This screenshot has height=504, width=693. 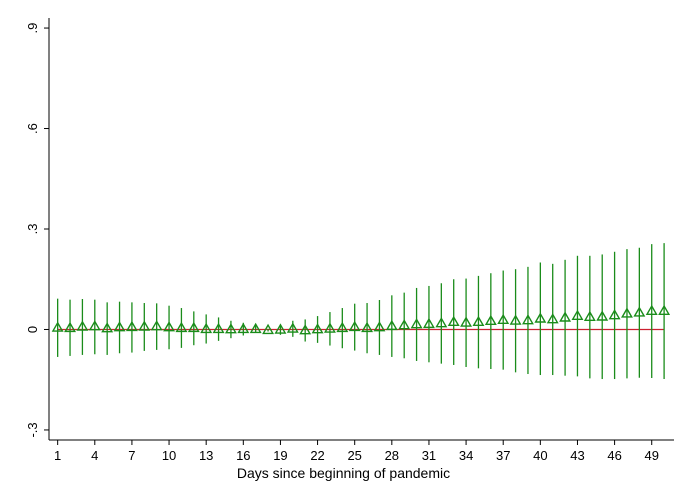 What do you see at coordinates (169, 455) in the screenshot?
I see `x-tick-label: 10` at bounding box center [169, 455].